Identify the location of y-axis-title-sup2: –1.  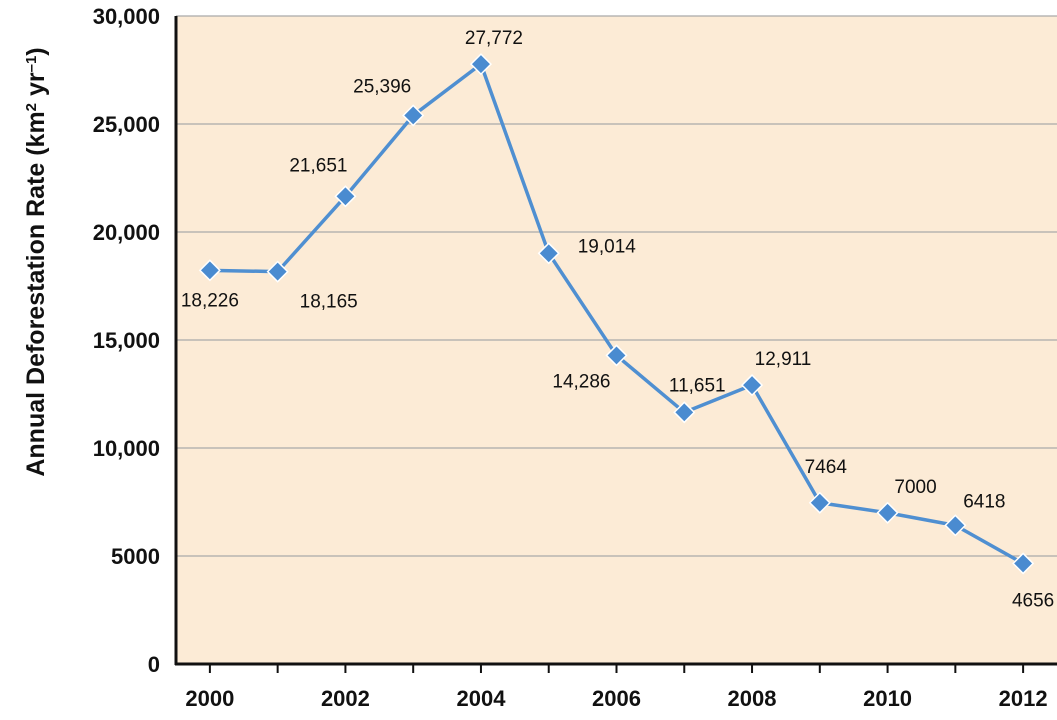
(31, 64).